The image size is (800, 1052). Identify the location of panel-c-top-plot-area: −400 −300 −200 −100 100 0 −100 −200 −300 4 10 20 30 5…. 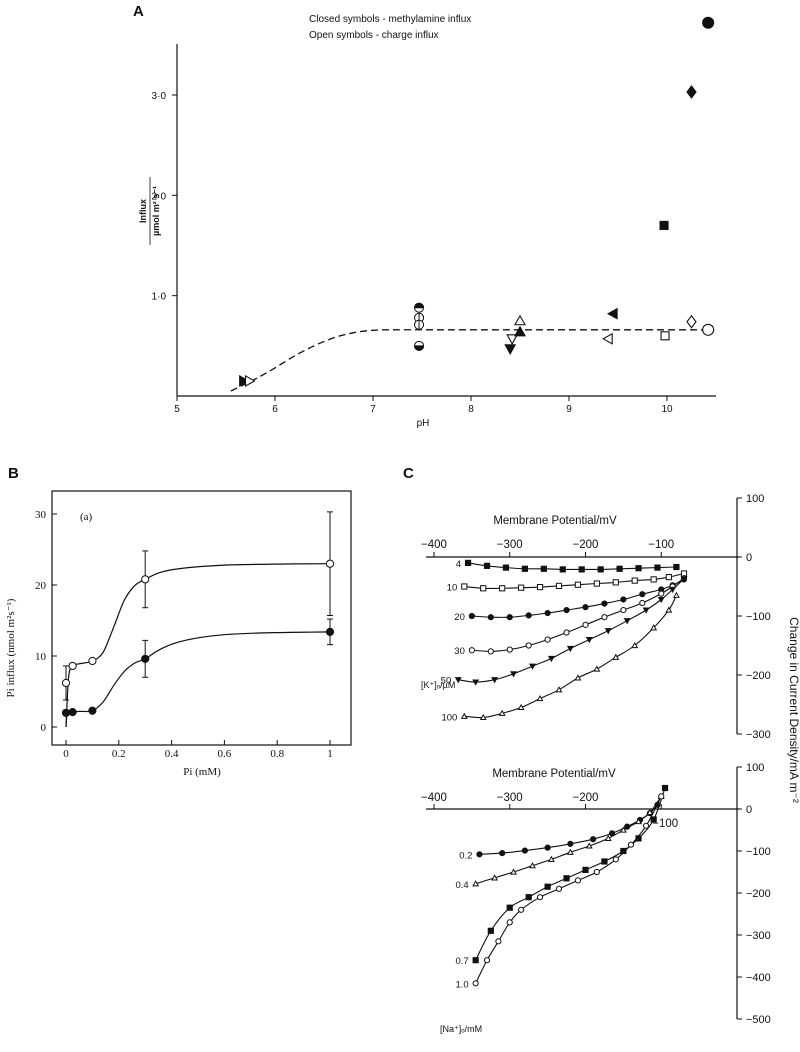
(596, 617).